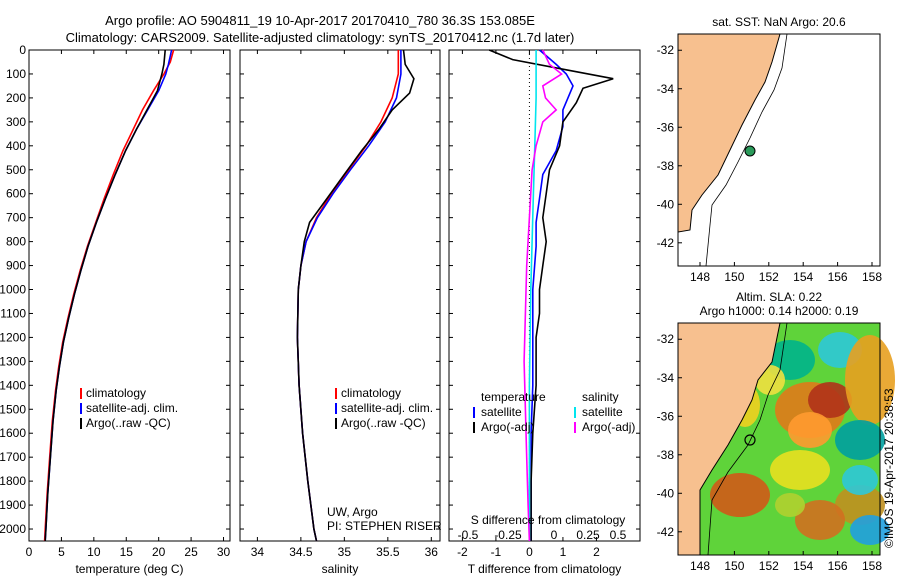  I want to click on x-tick-label-difference: 0, so click(529, 552).